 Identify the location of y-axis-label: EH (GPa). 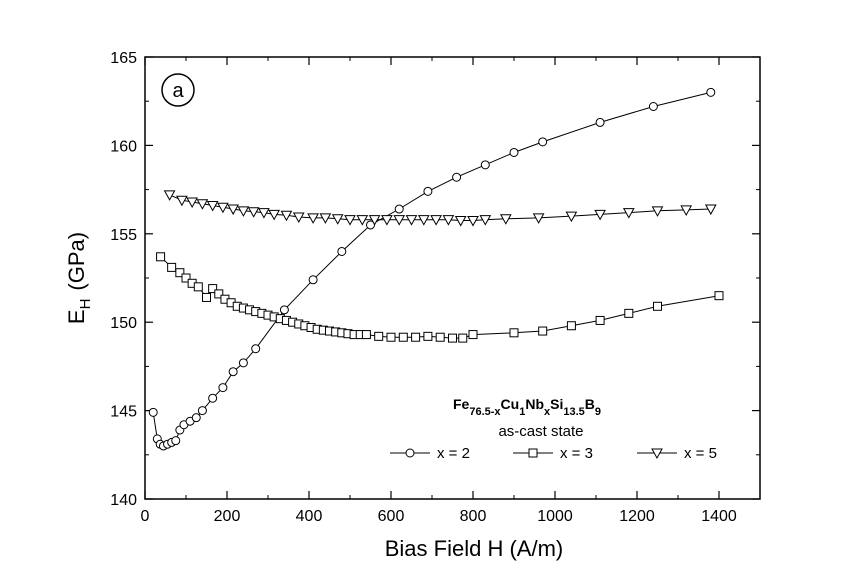
(79, 278).